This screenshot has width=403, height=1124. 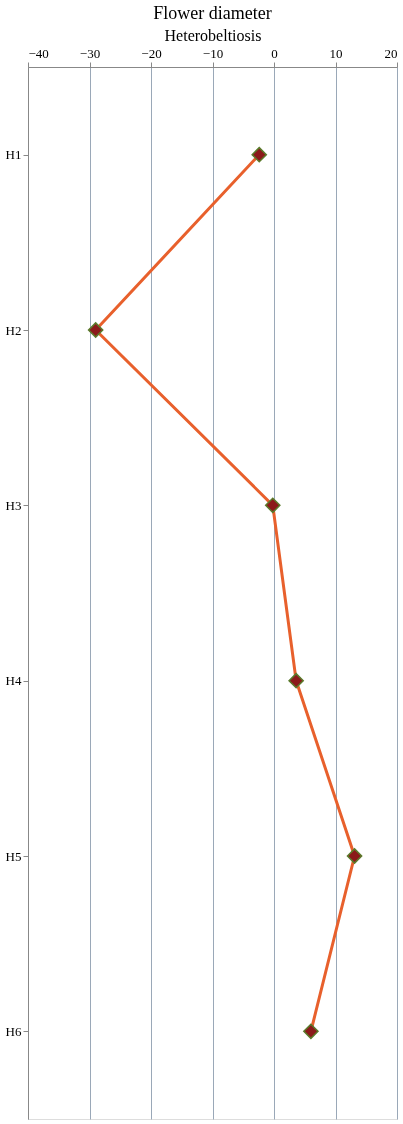 What do you see at coordinates (38, 53) in the screenshot?
I see `x-tick-label: −40` at bounding box center [38, 53].